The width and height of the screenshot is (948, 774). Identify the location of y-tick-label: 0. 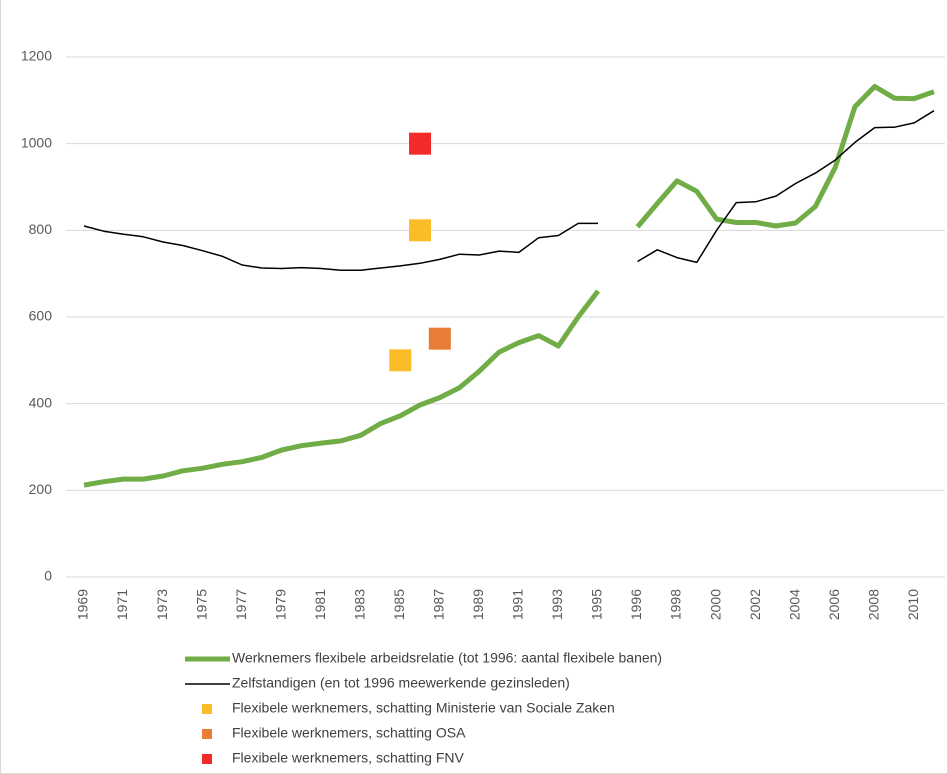
(48, 576).